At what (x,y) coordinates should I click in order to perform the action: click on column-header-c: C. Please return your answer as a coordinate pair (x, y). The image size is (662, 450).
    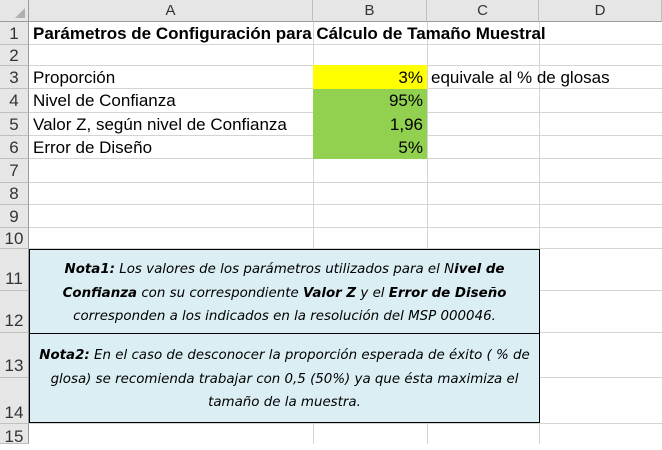
    Looking at the image, I should click on (483, 11).